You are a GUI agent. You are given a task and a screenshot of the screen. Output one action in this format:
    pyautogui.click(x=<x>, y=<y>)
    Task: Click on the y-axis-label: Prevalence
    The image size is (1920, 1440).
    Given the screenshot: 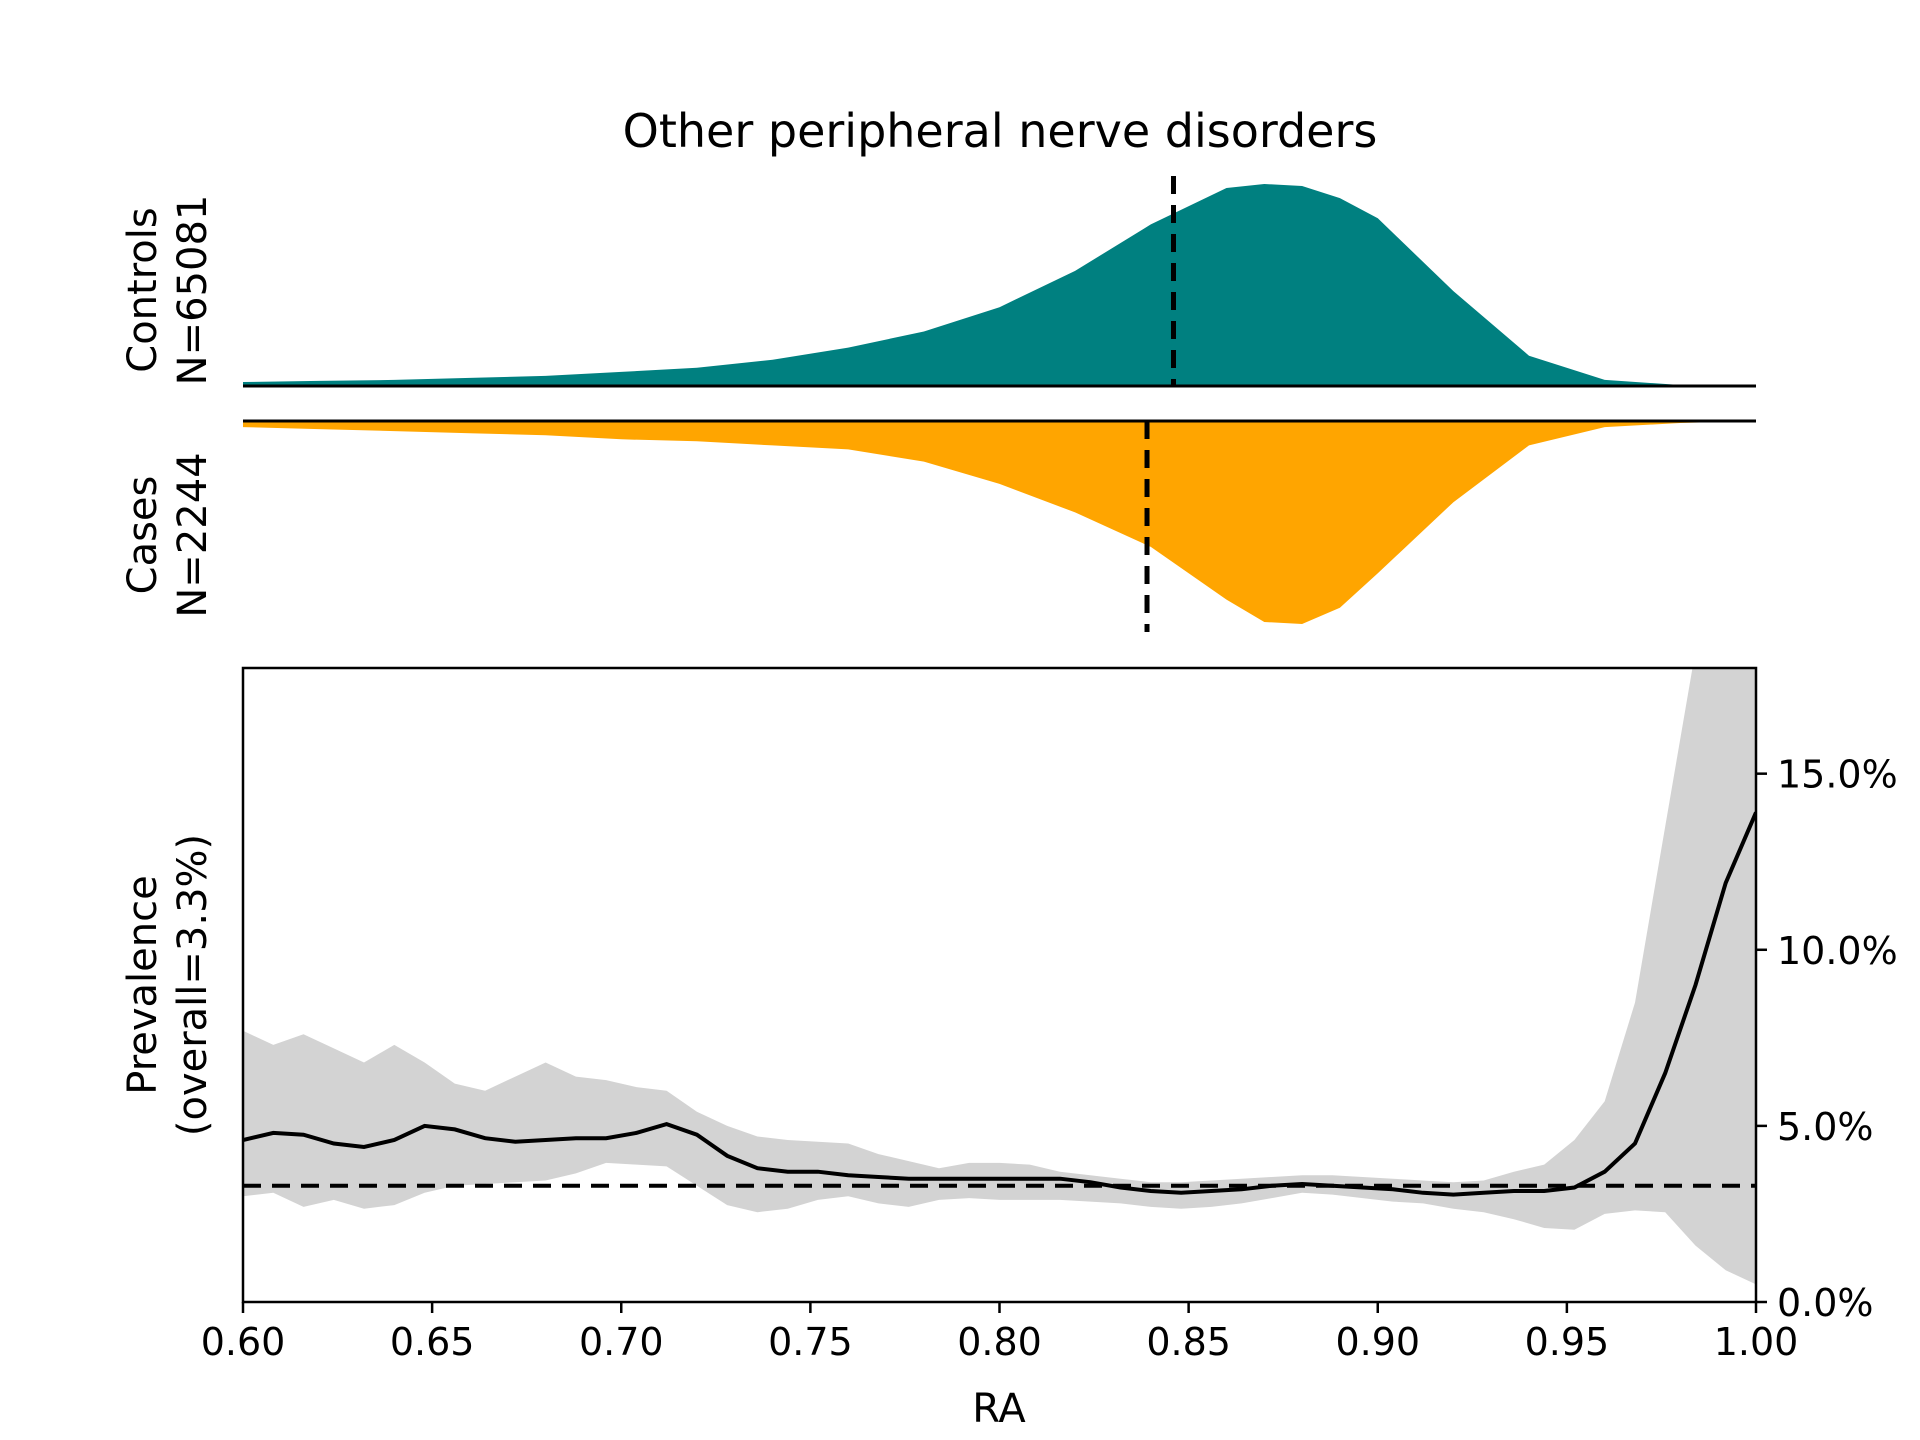 What is the action you would take?
    pyautogui.click(x=143, y=984)
    